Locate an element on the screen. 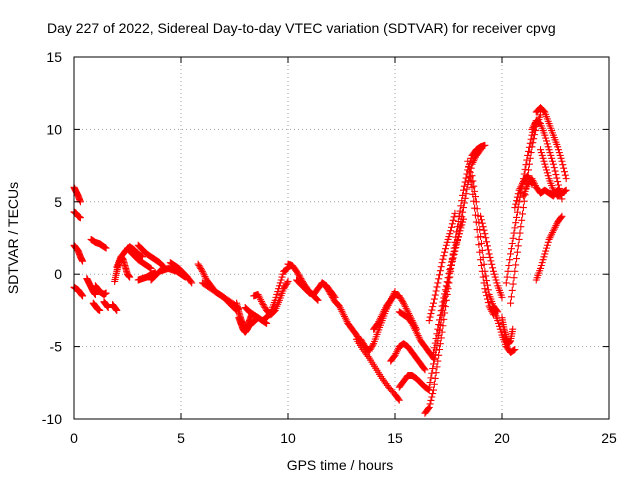  x-tick-label: 25 is located at coordinates (609, 438).